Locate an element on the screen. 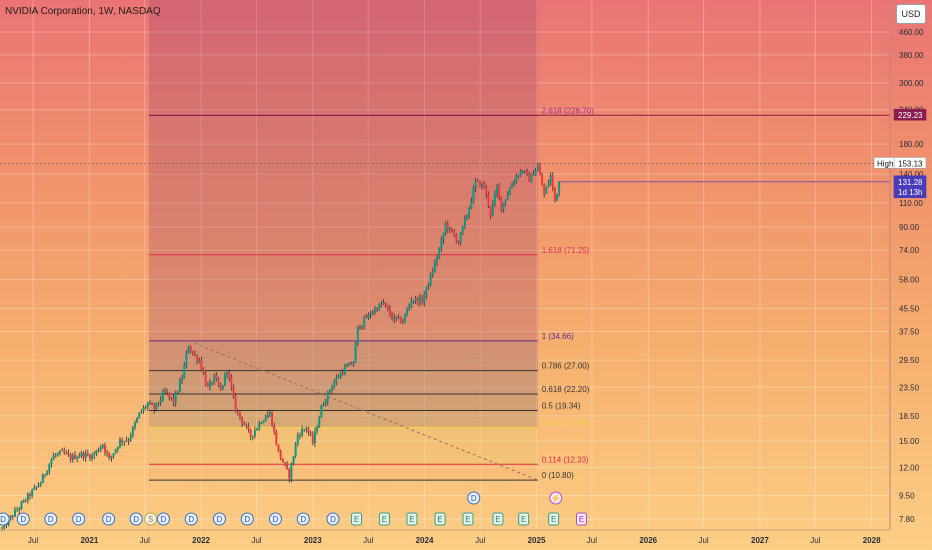  currency-button: USD is located at coordinates (911, 14).